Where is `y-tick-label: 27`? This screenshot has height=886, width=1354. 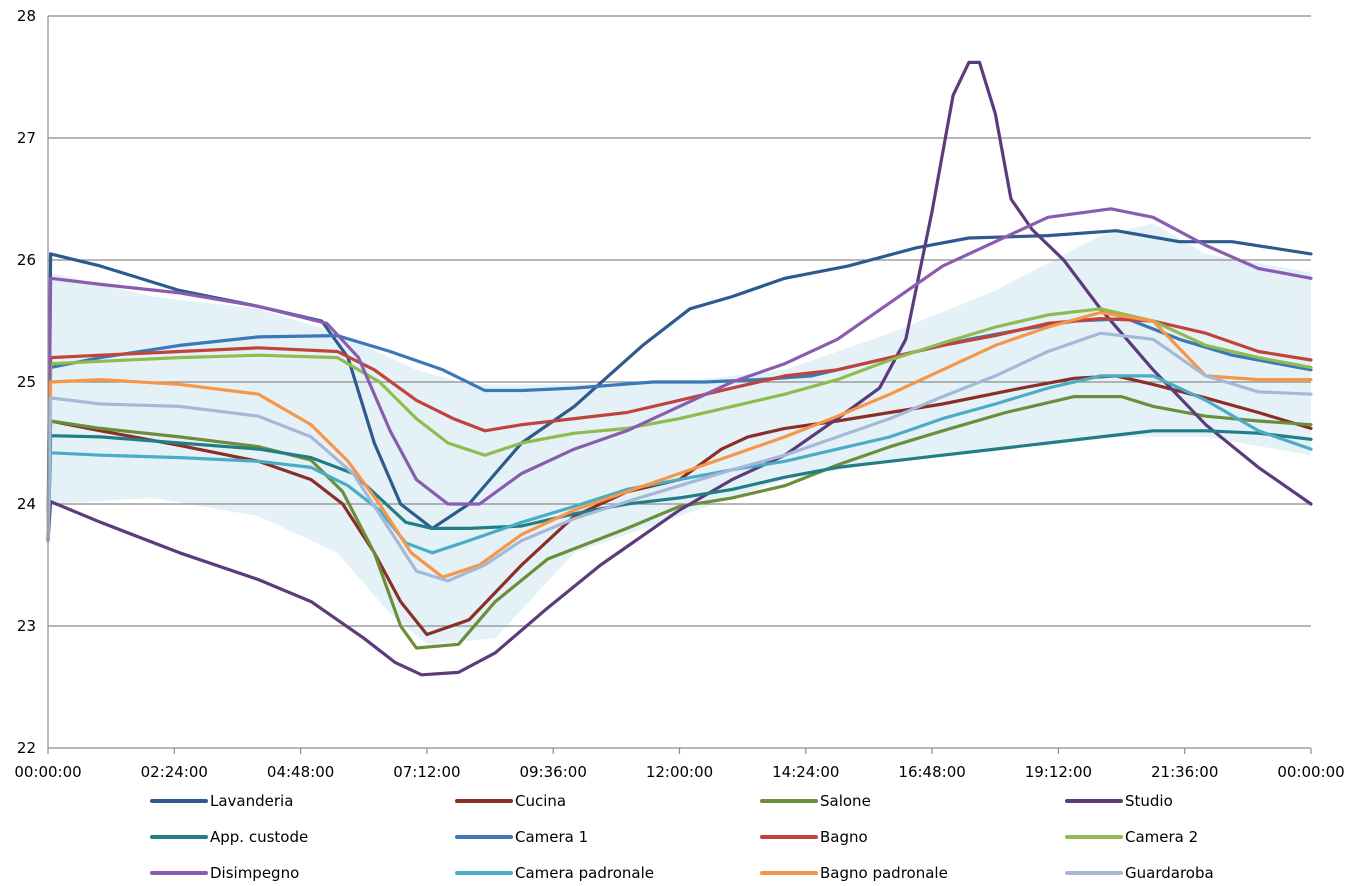 y-tick-label: 27 is located at coordinates (26, 138).